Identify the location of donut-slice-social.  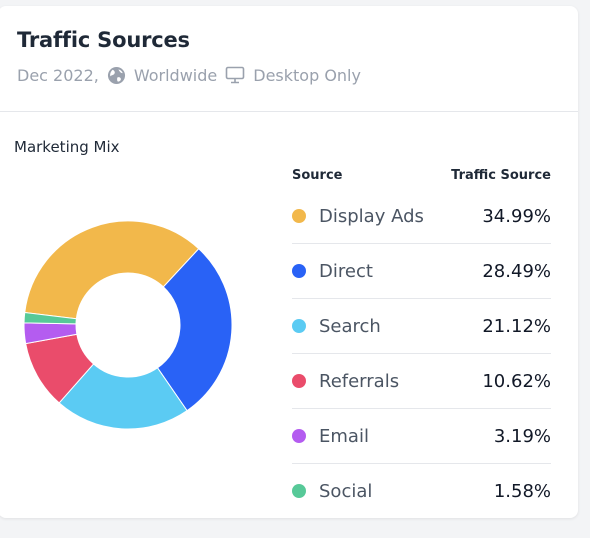
(50, 318).